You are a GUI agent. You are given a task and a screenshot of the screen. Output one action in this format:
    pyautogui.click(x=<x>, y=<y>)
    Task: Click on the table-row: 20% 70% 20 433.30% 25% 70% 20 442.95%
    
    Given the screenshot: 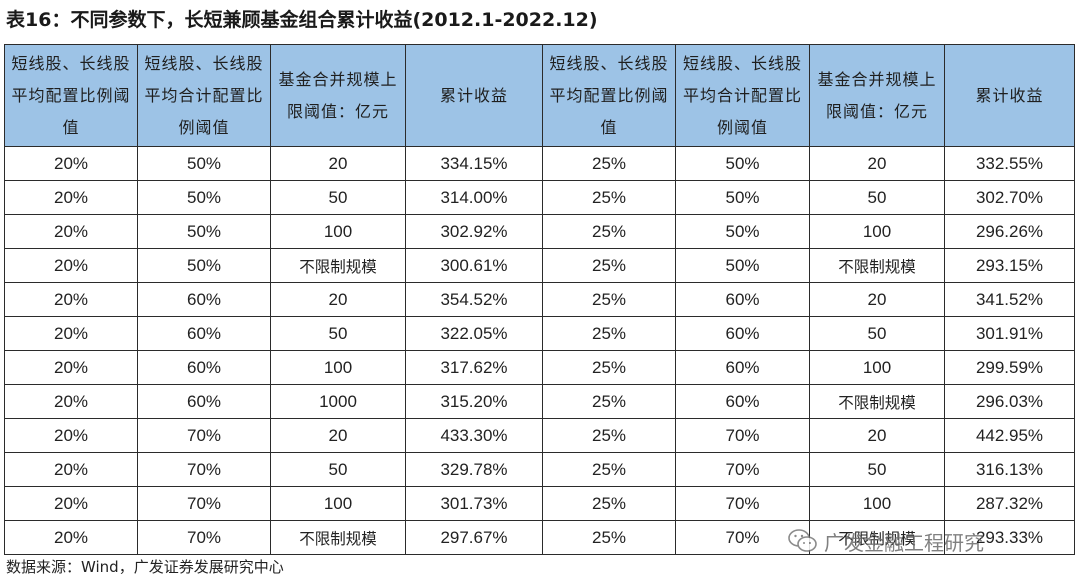 What is the action you would take?
    pyautogui.click(x=539, y=435)
    